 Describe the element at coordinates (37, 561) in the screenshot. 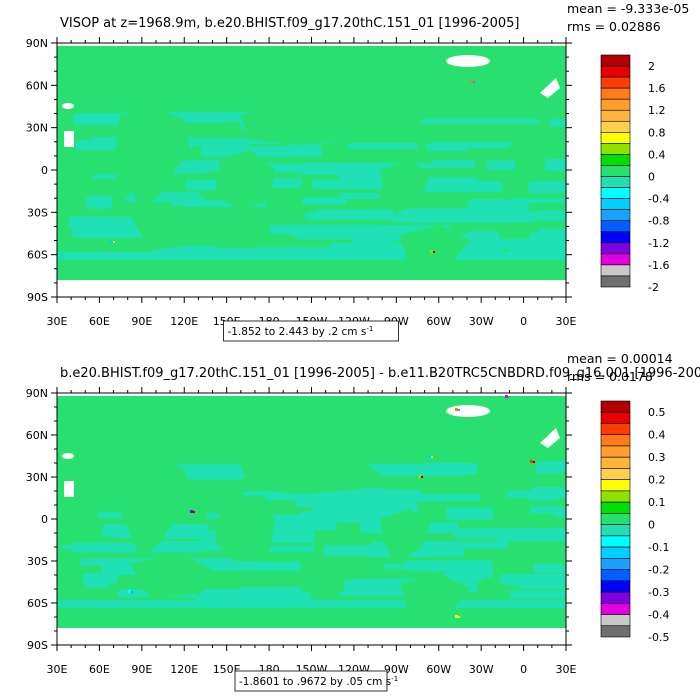

I see `y-tick-label: 30S` at that location.